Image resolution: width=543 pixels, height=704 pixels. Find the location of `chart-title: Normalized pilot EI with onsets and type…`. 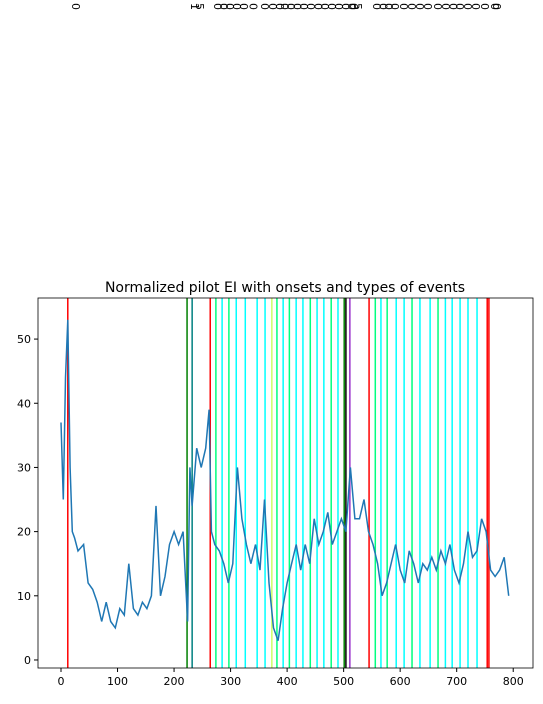

chart-title: Normalized pilot EI with onsets and type… is located at coordinates (285, 288).